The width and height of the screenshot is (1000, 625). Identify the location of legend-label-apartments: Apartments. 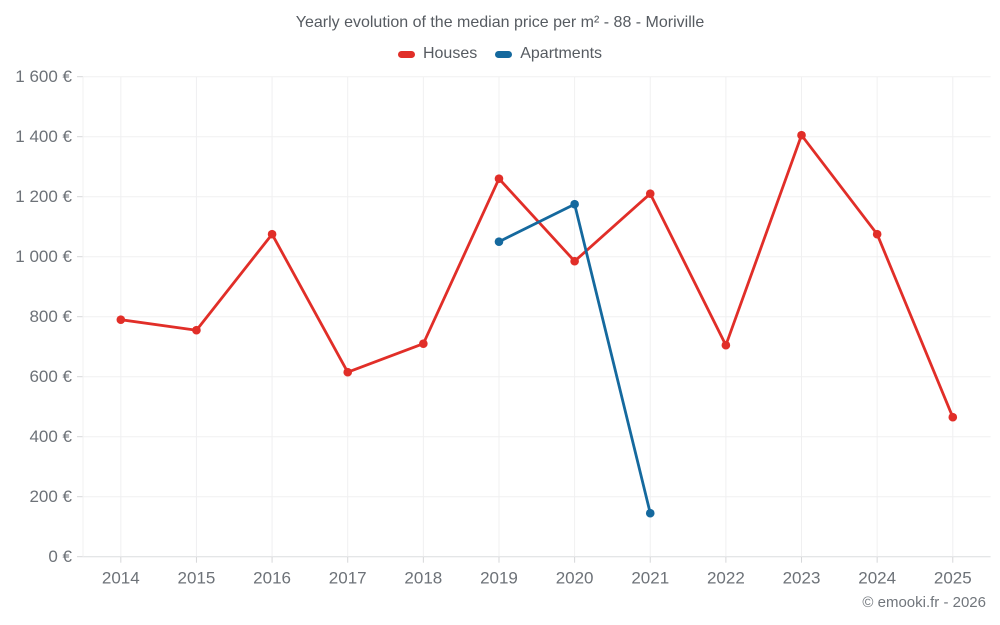
(561, 53).